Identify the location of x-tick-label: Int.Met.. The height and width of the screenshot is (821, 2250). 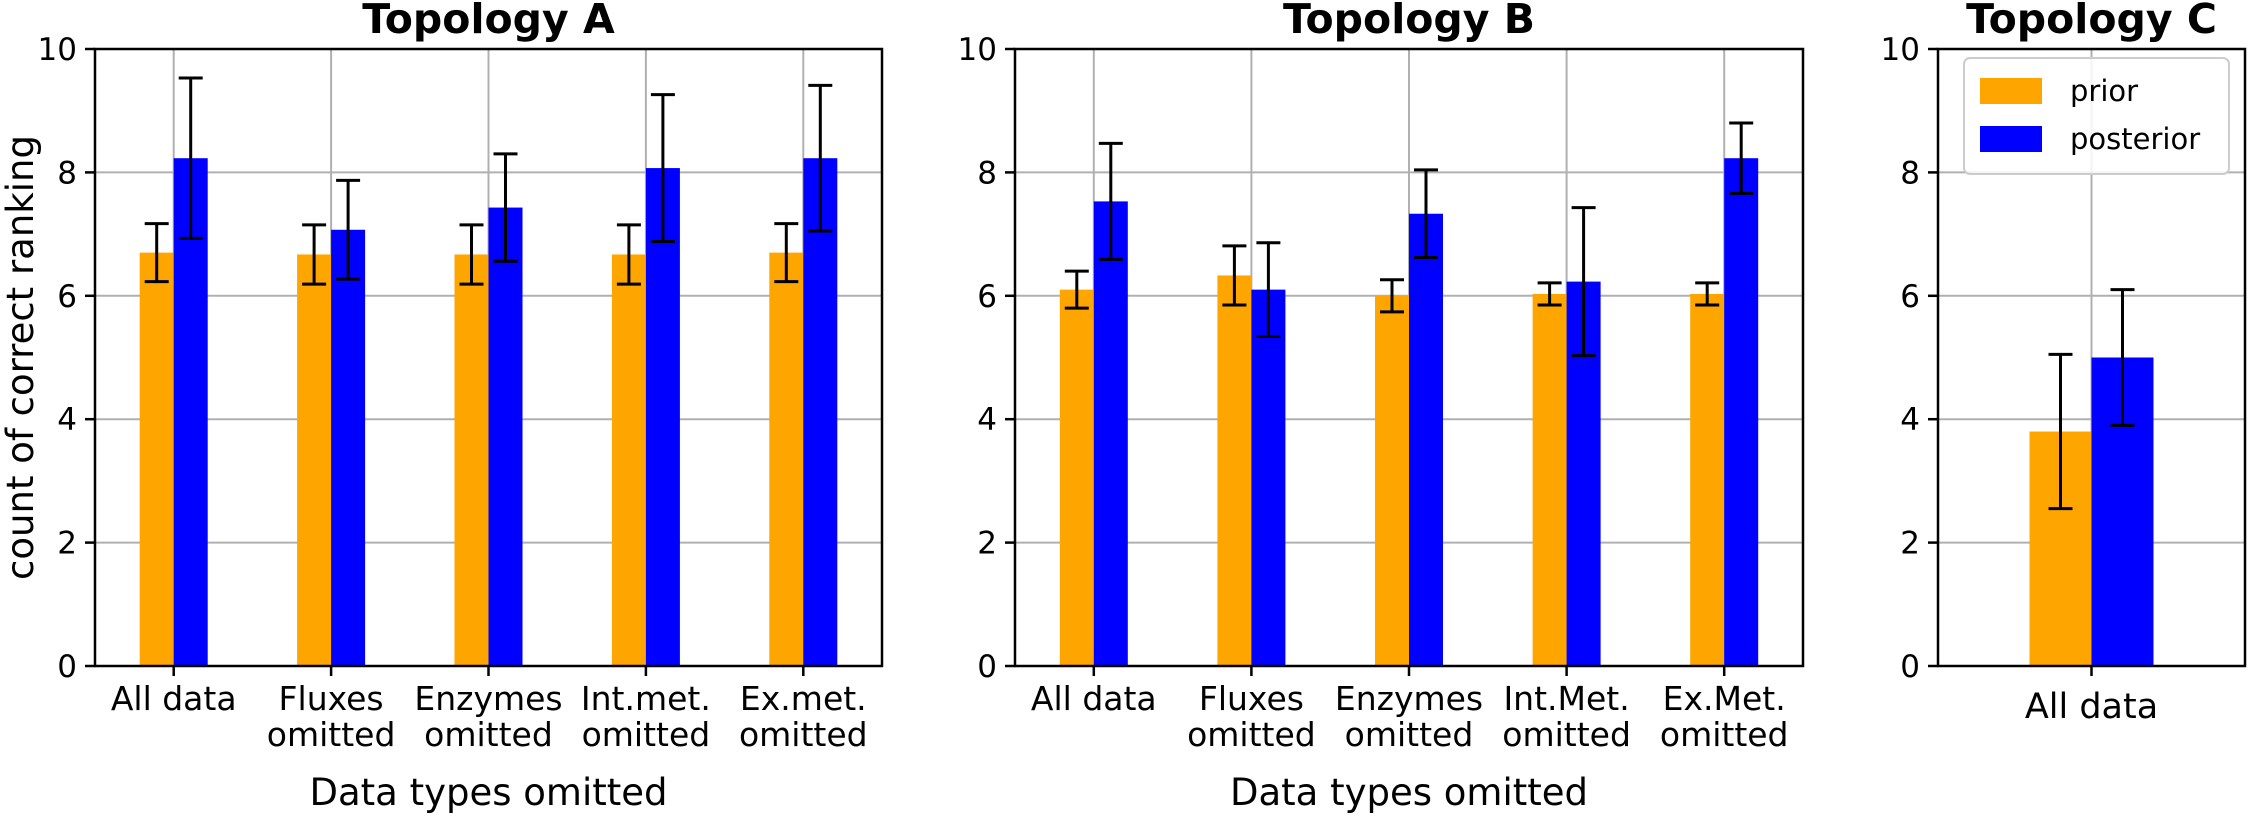
(1566, 698).